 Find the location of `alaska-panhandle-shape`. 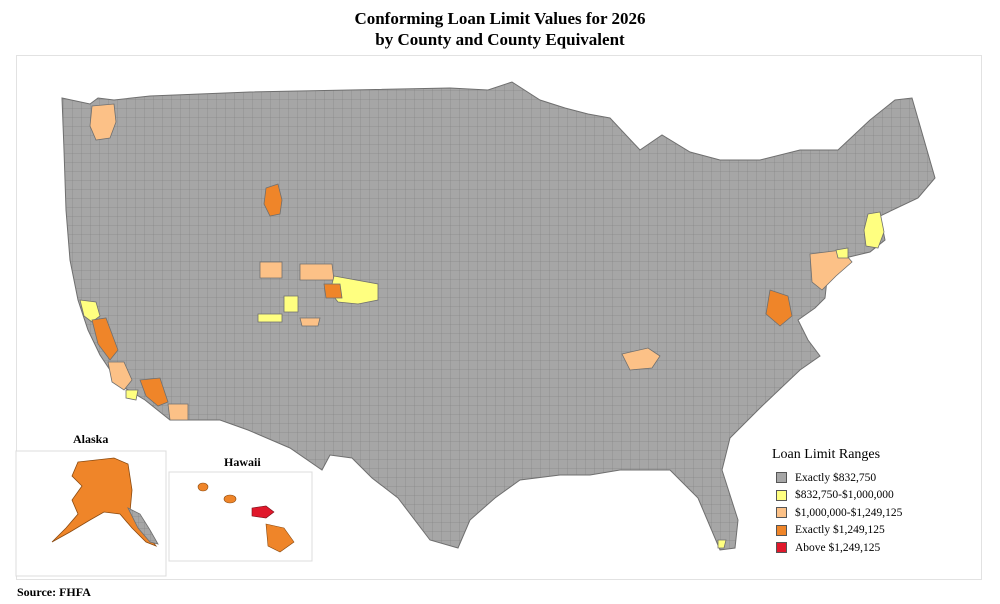

alaska-panhandle-shape is located at coordinates (143, 526).